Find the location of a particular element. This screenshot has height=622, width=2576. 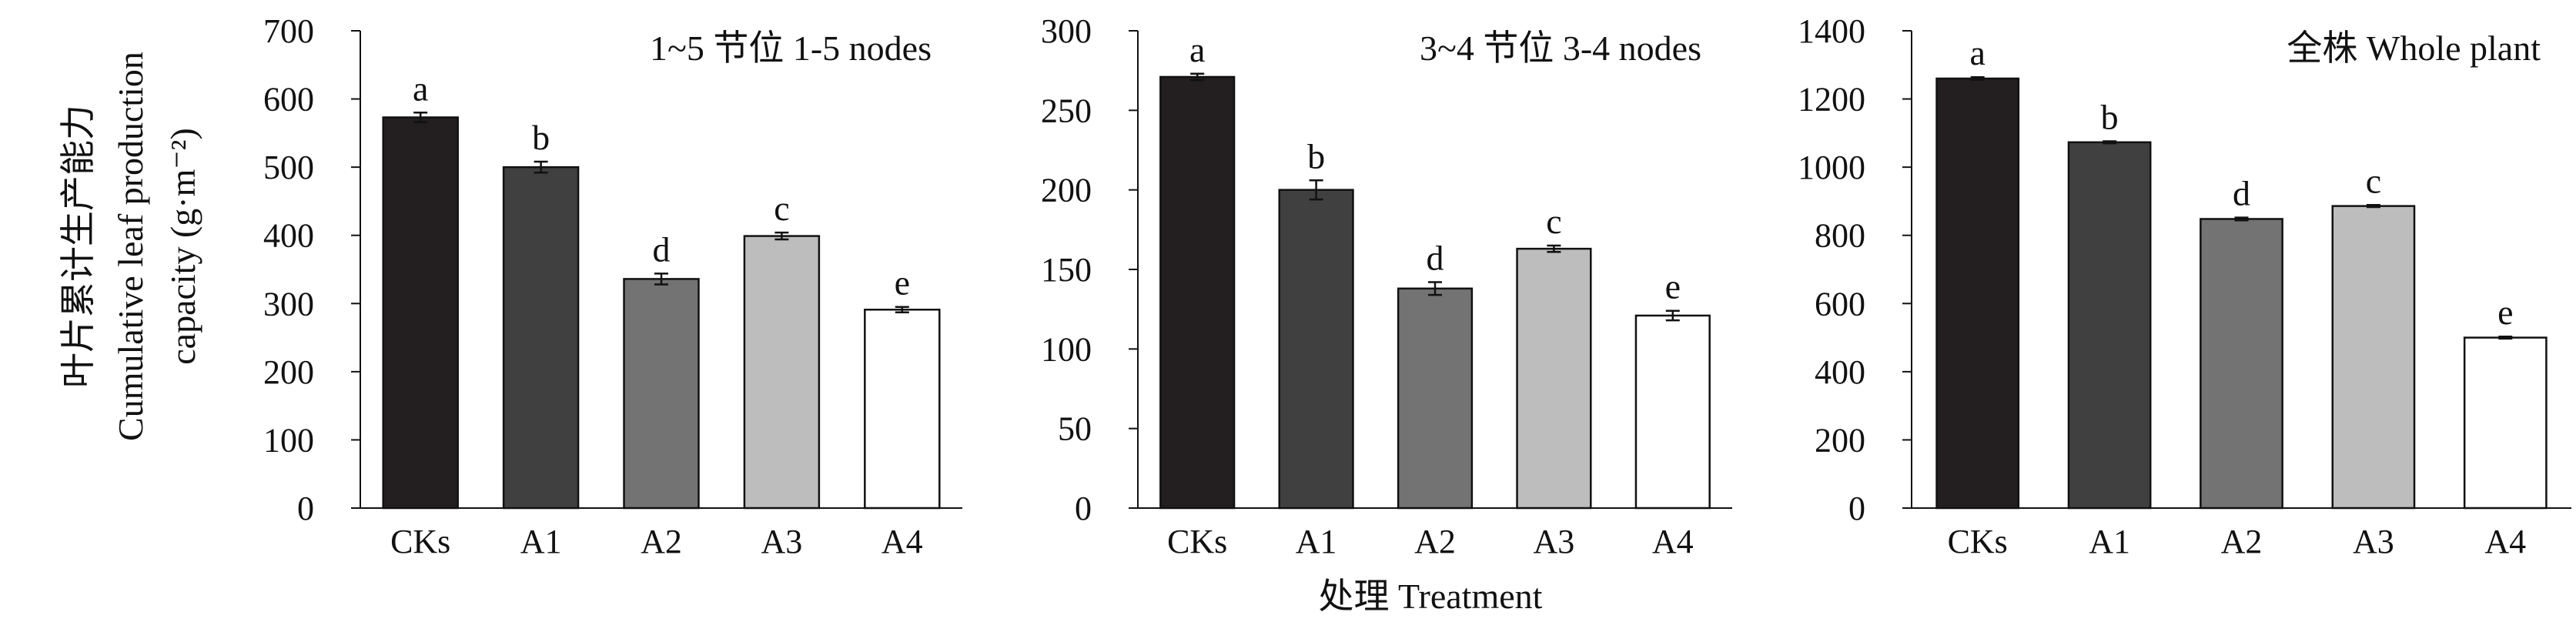

y-tick-label: 800 is located at coordinates (1840, 236).